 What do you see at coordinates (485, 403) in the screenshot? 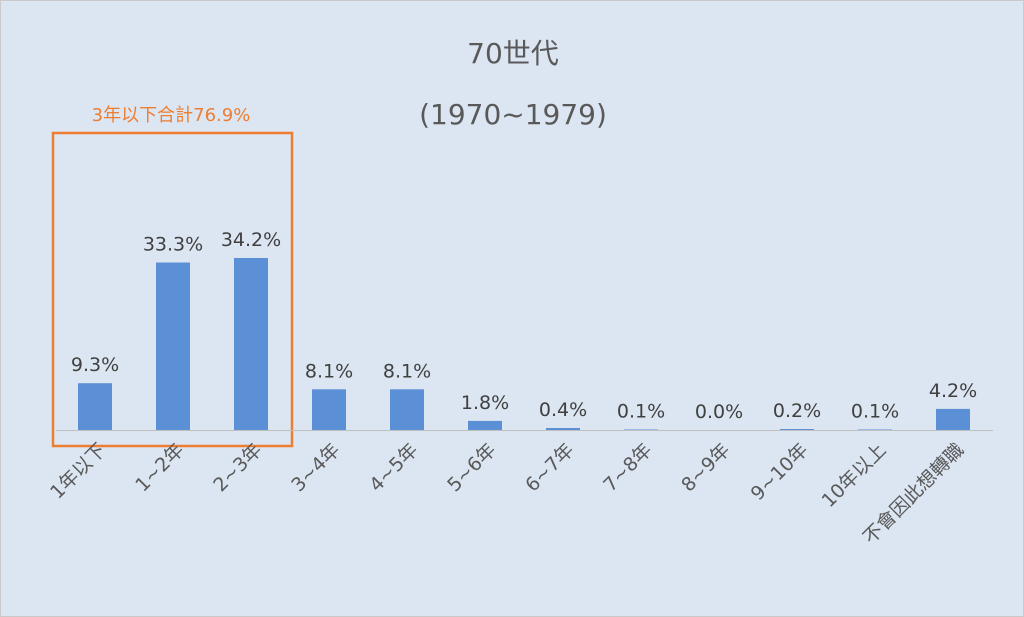
I see `data-label: 1.8%` at bounding box center [485, 403].